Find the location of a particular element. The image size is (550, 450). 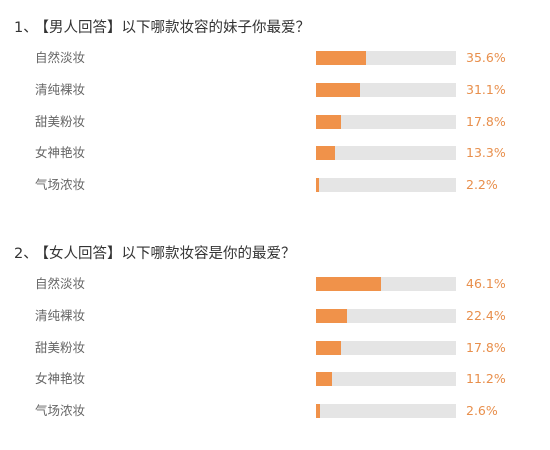

percent-label: 46.1% is located at coordinates (486, 283).